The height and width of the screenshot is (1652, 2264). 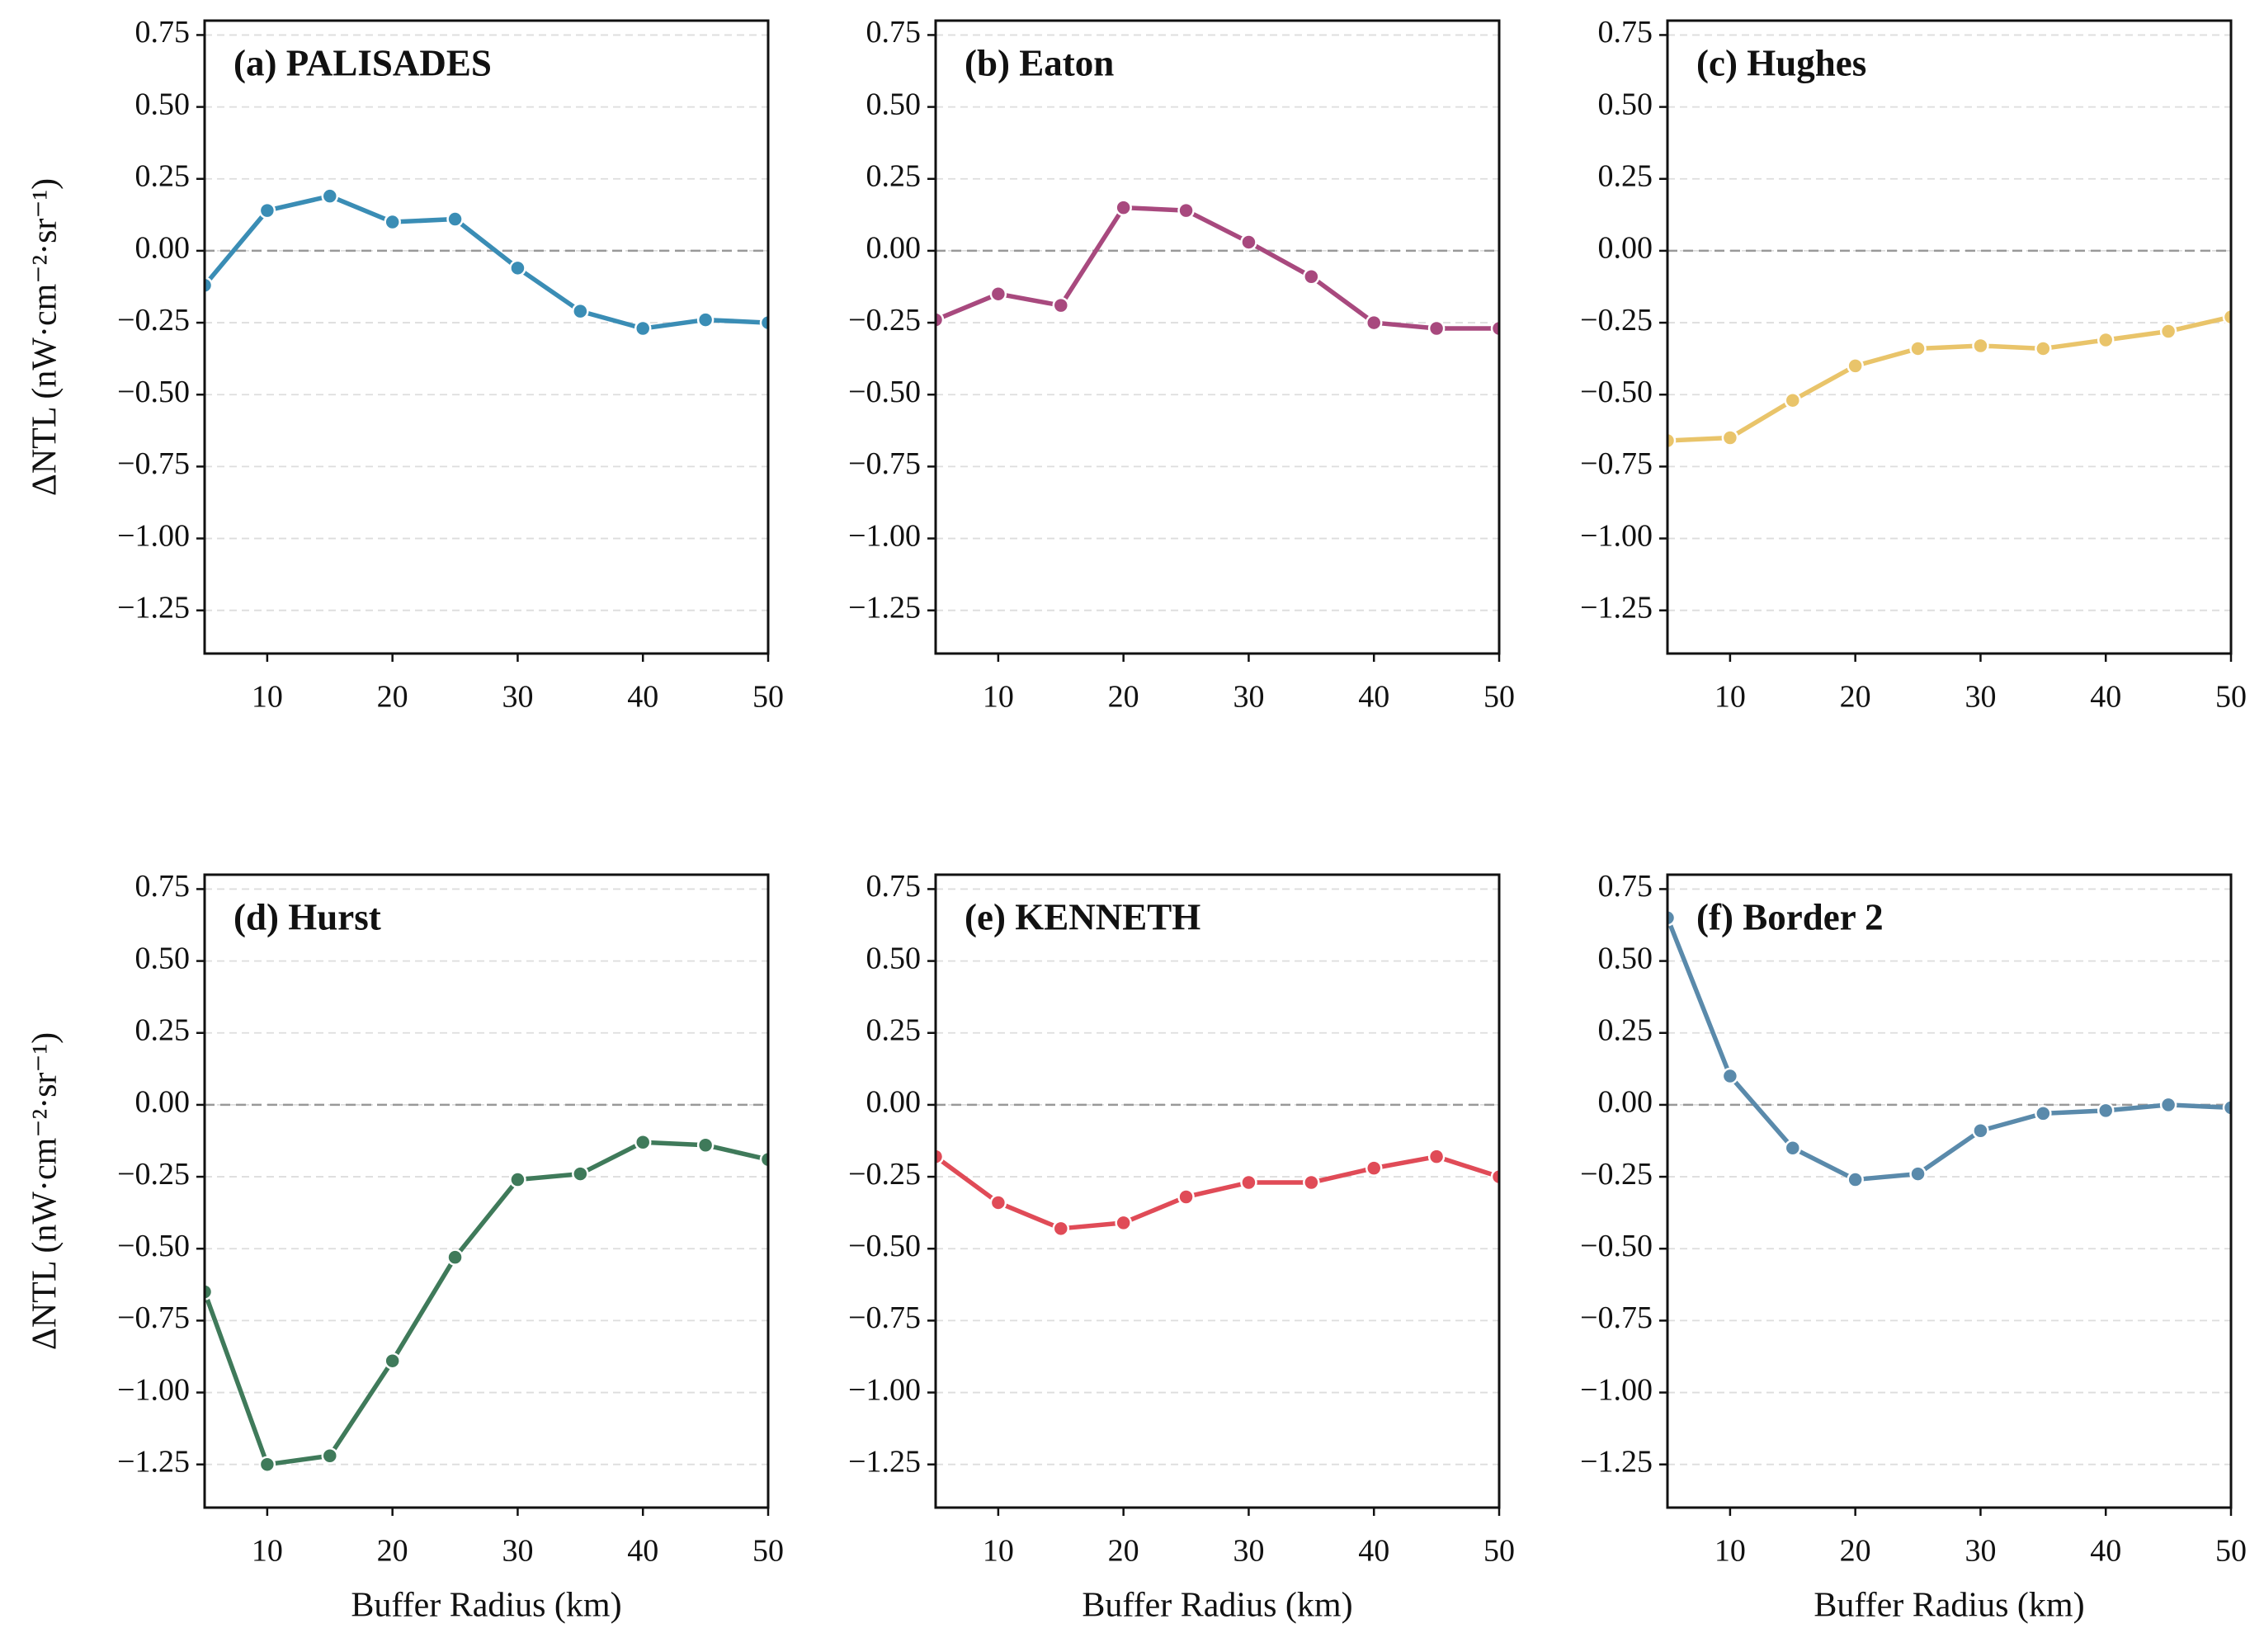 I want to click on y-axis-label: ΔNTL (nW·cm⁻²·sr⁻¹), so click(x=45, y=1191).